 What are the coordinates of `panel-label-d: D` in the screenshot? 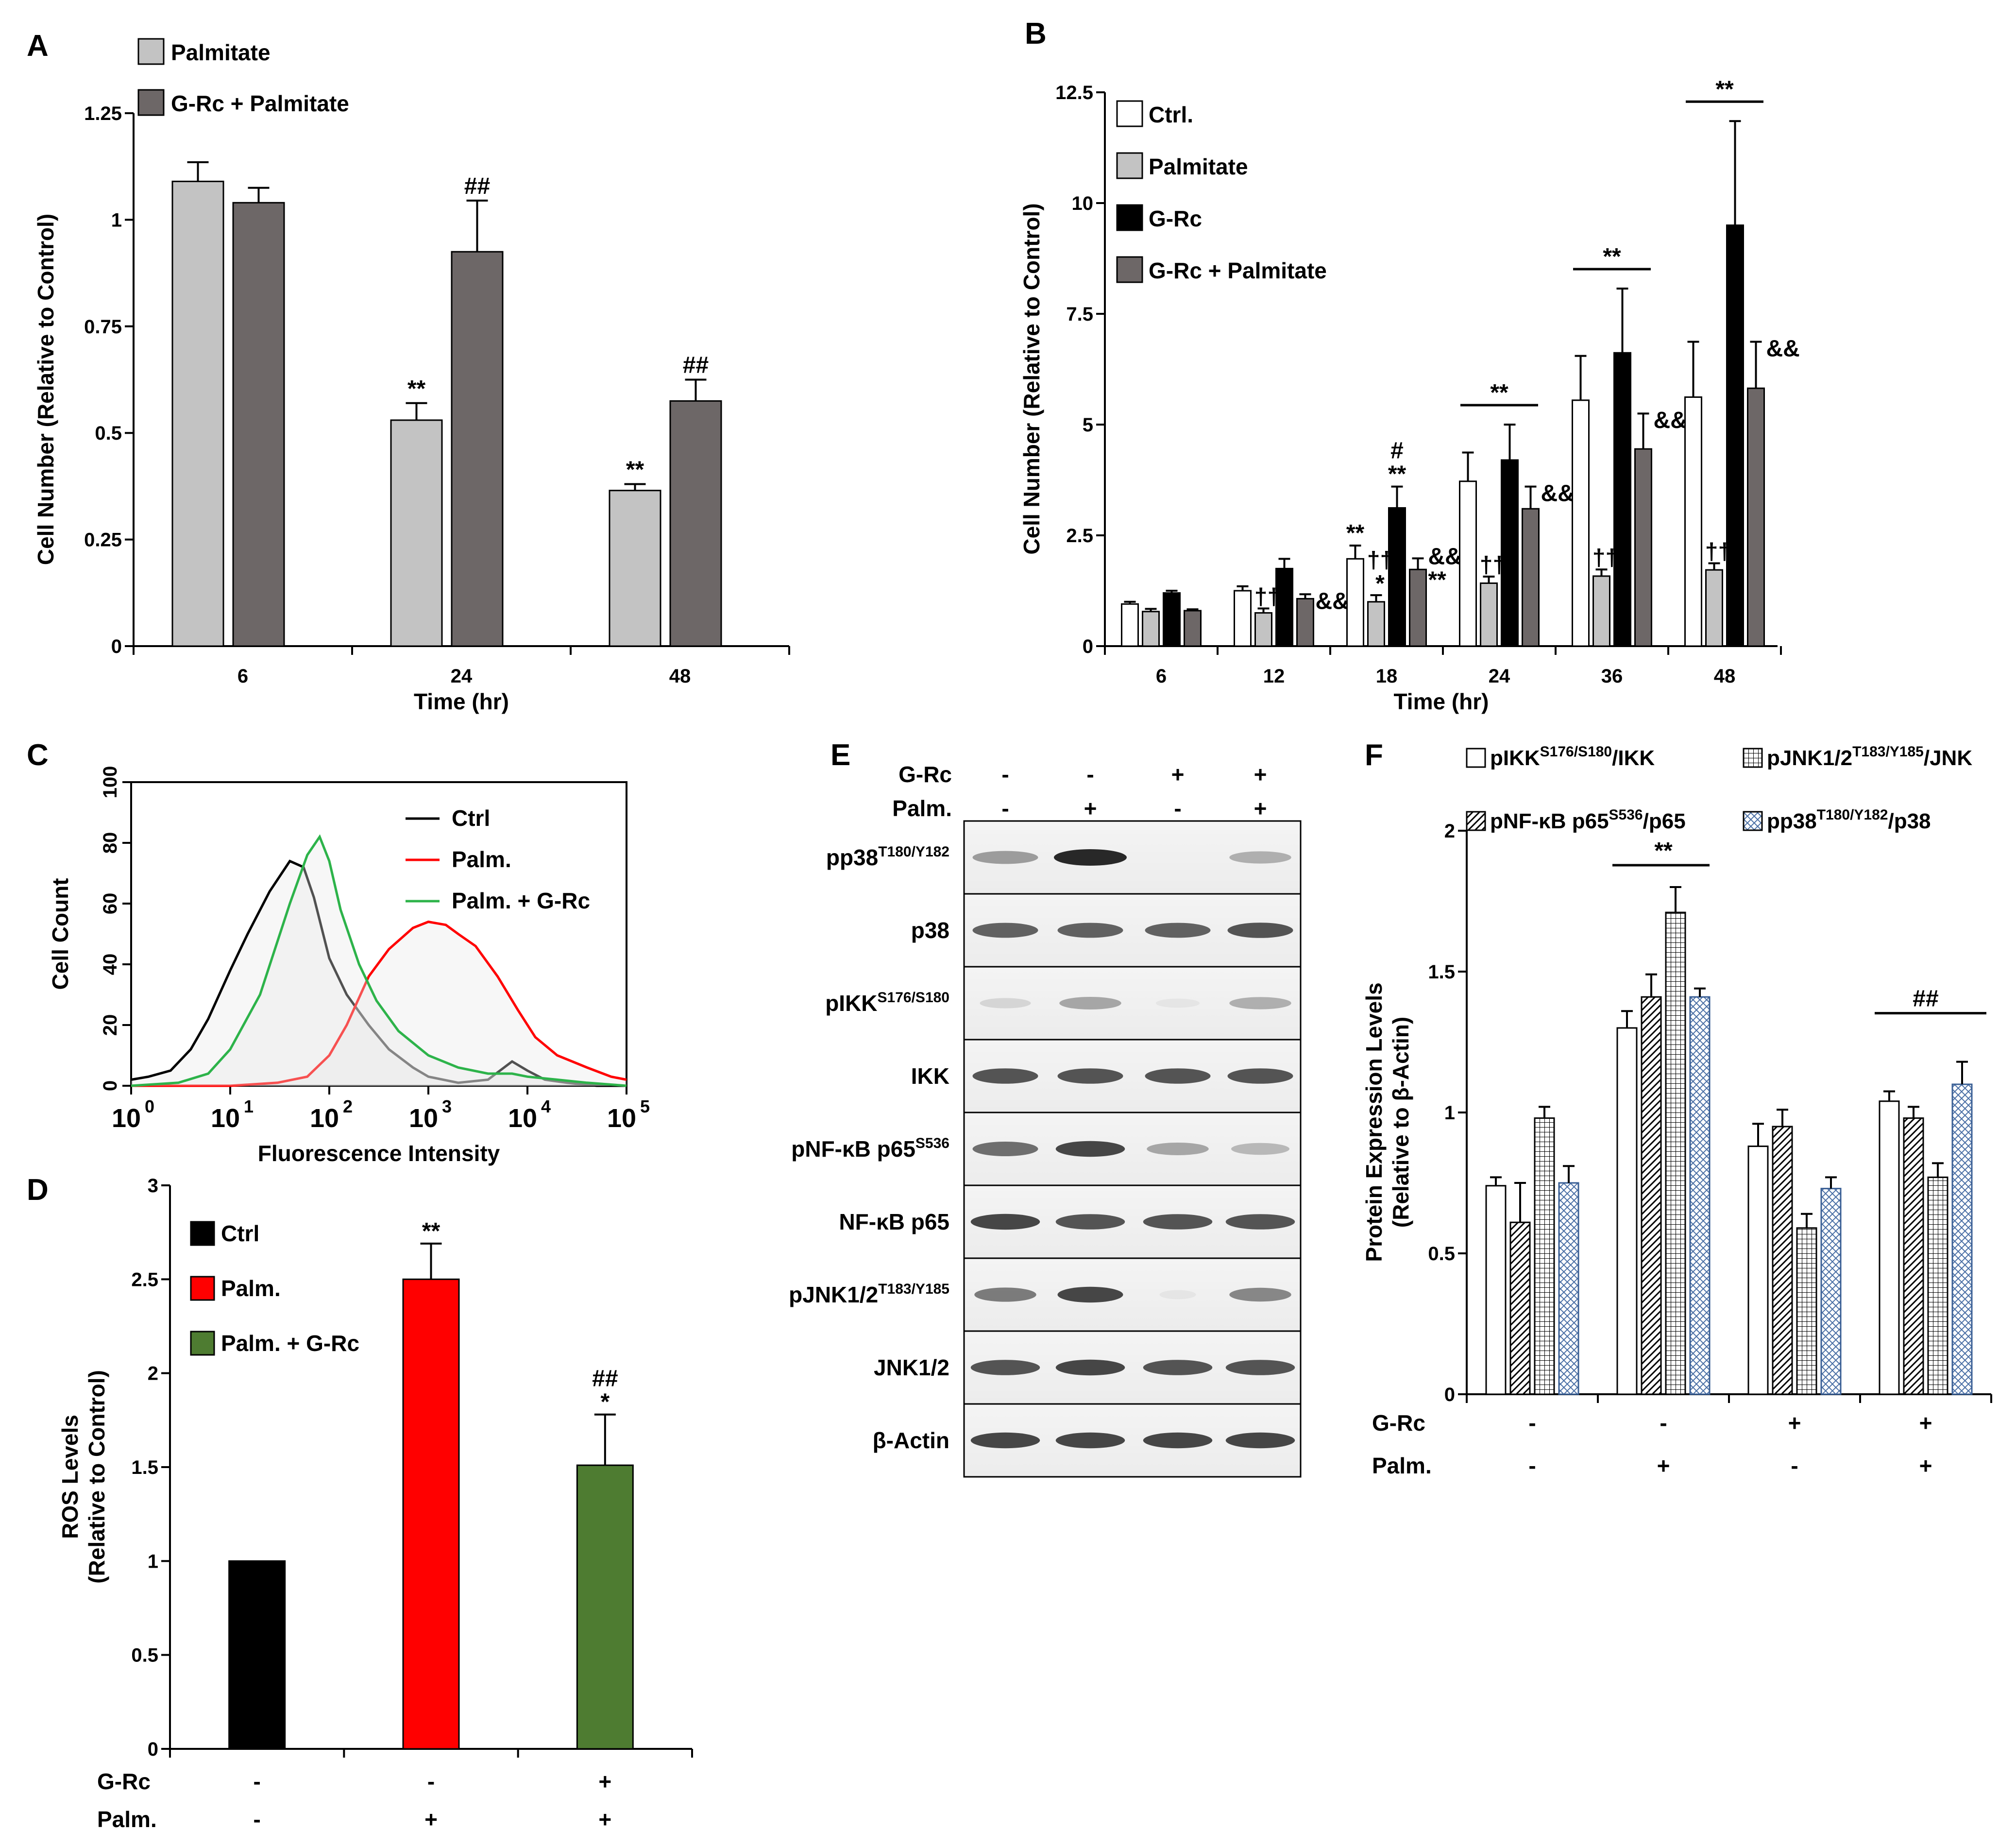 It's located at (38, 1190).